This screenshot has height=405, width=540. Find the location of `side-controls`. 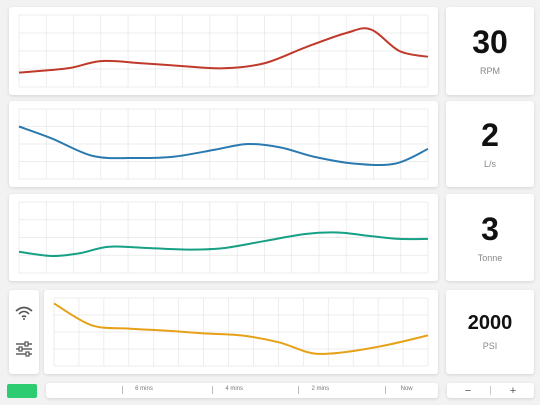

side-controls is located at coordinates (24, 332).